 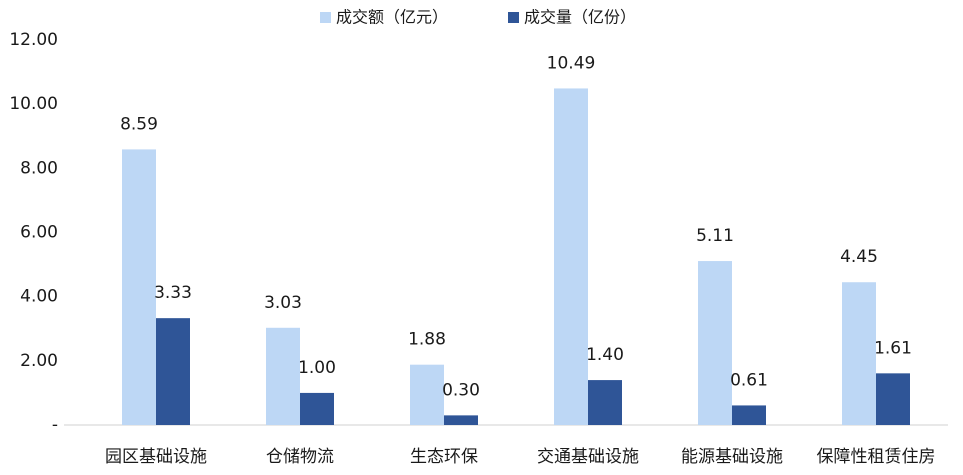 I want to click on x-tick-label: 仓储物流, so click(x=300, y=457).